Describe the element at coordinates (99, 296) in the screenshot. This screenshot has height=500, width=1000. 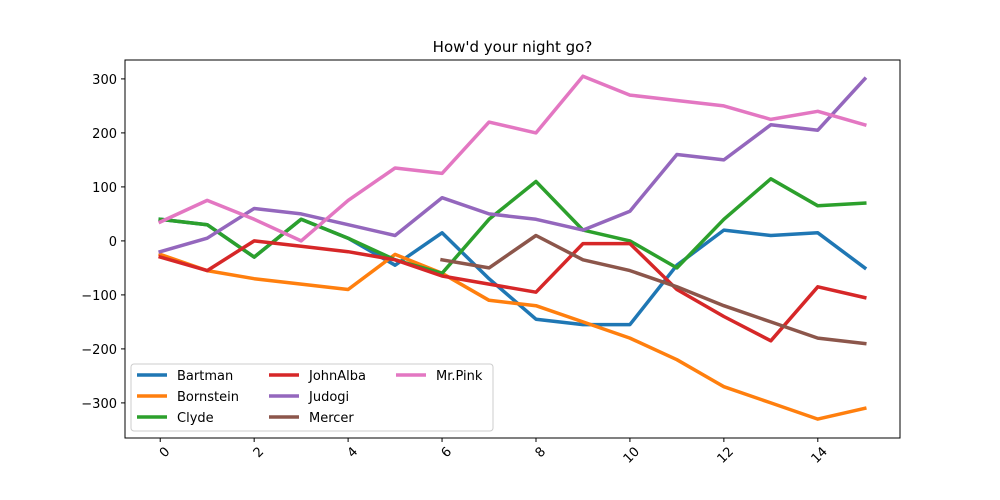
I see `y-tick-label: −100` at that location.